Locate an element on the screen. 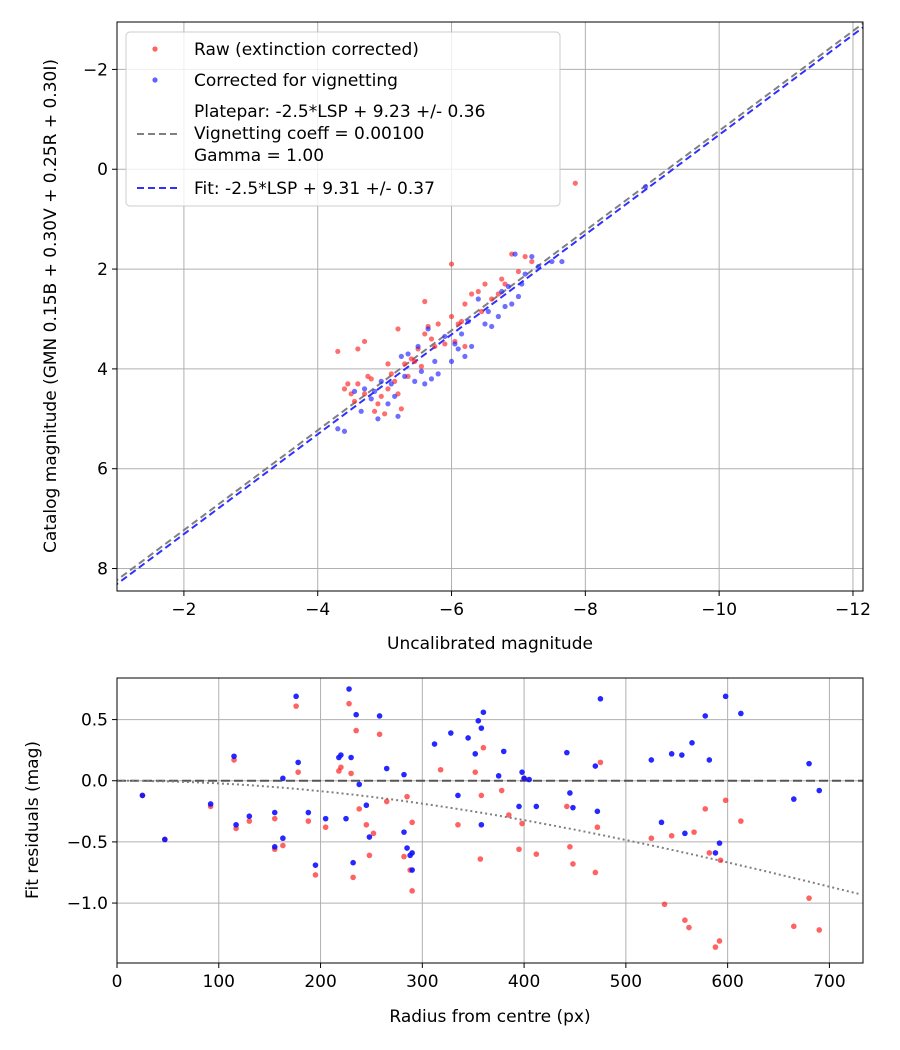 The height and width of the screenshot is (1050, 900). bottom-x-tick-label: 500 is located at coordinates (626, 982).